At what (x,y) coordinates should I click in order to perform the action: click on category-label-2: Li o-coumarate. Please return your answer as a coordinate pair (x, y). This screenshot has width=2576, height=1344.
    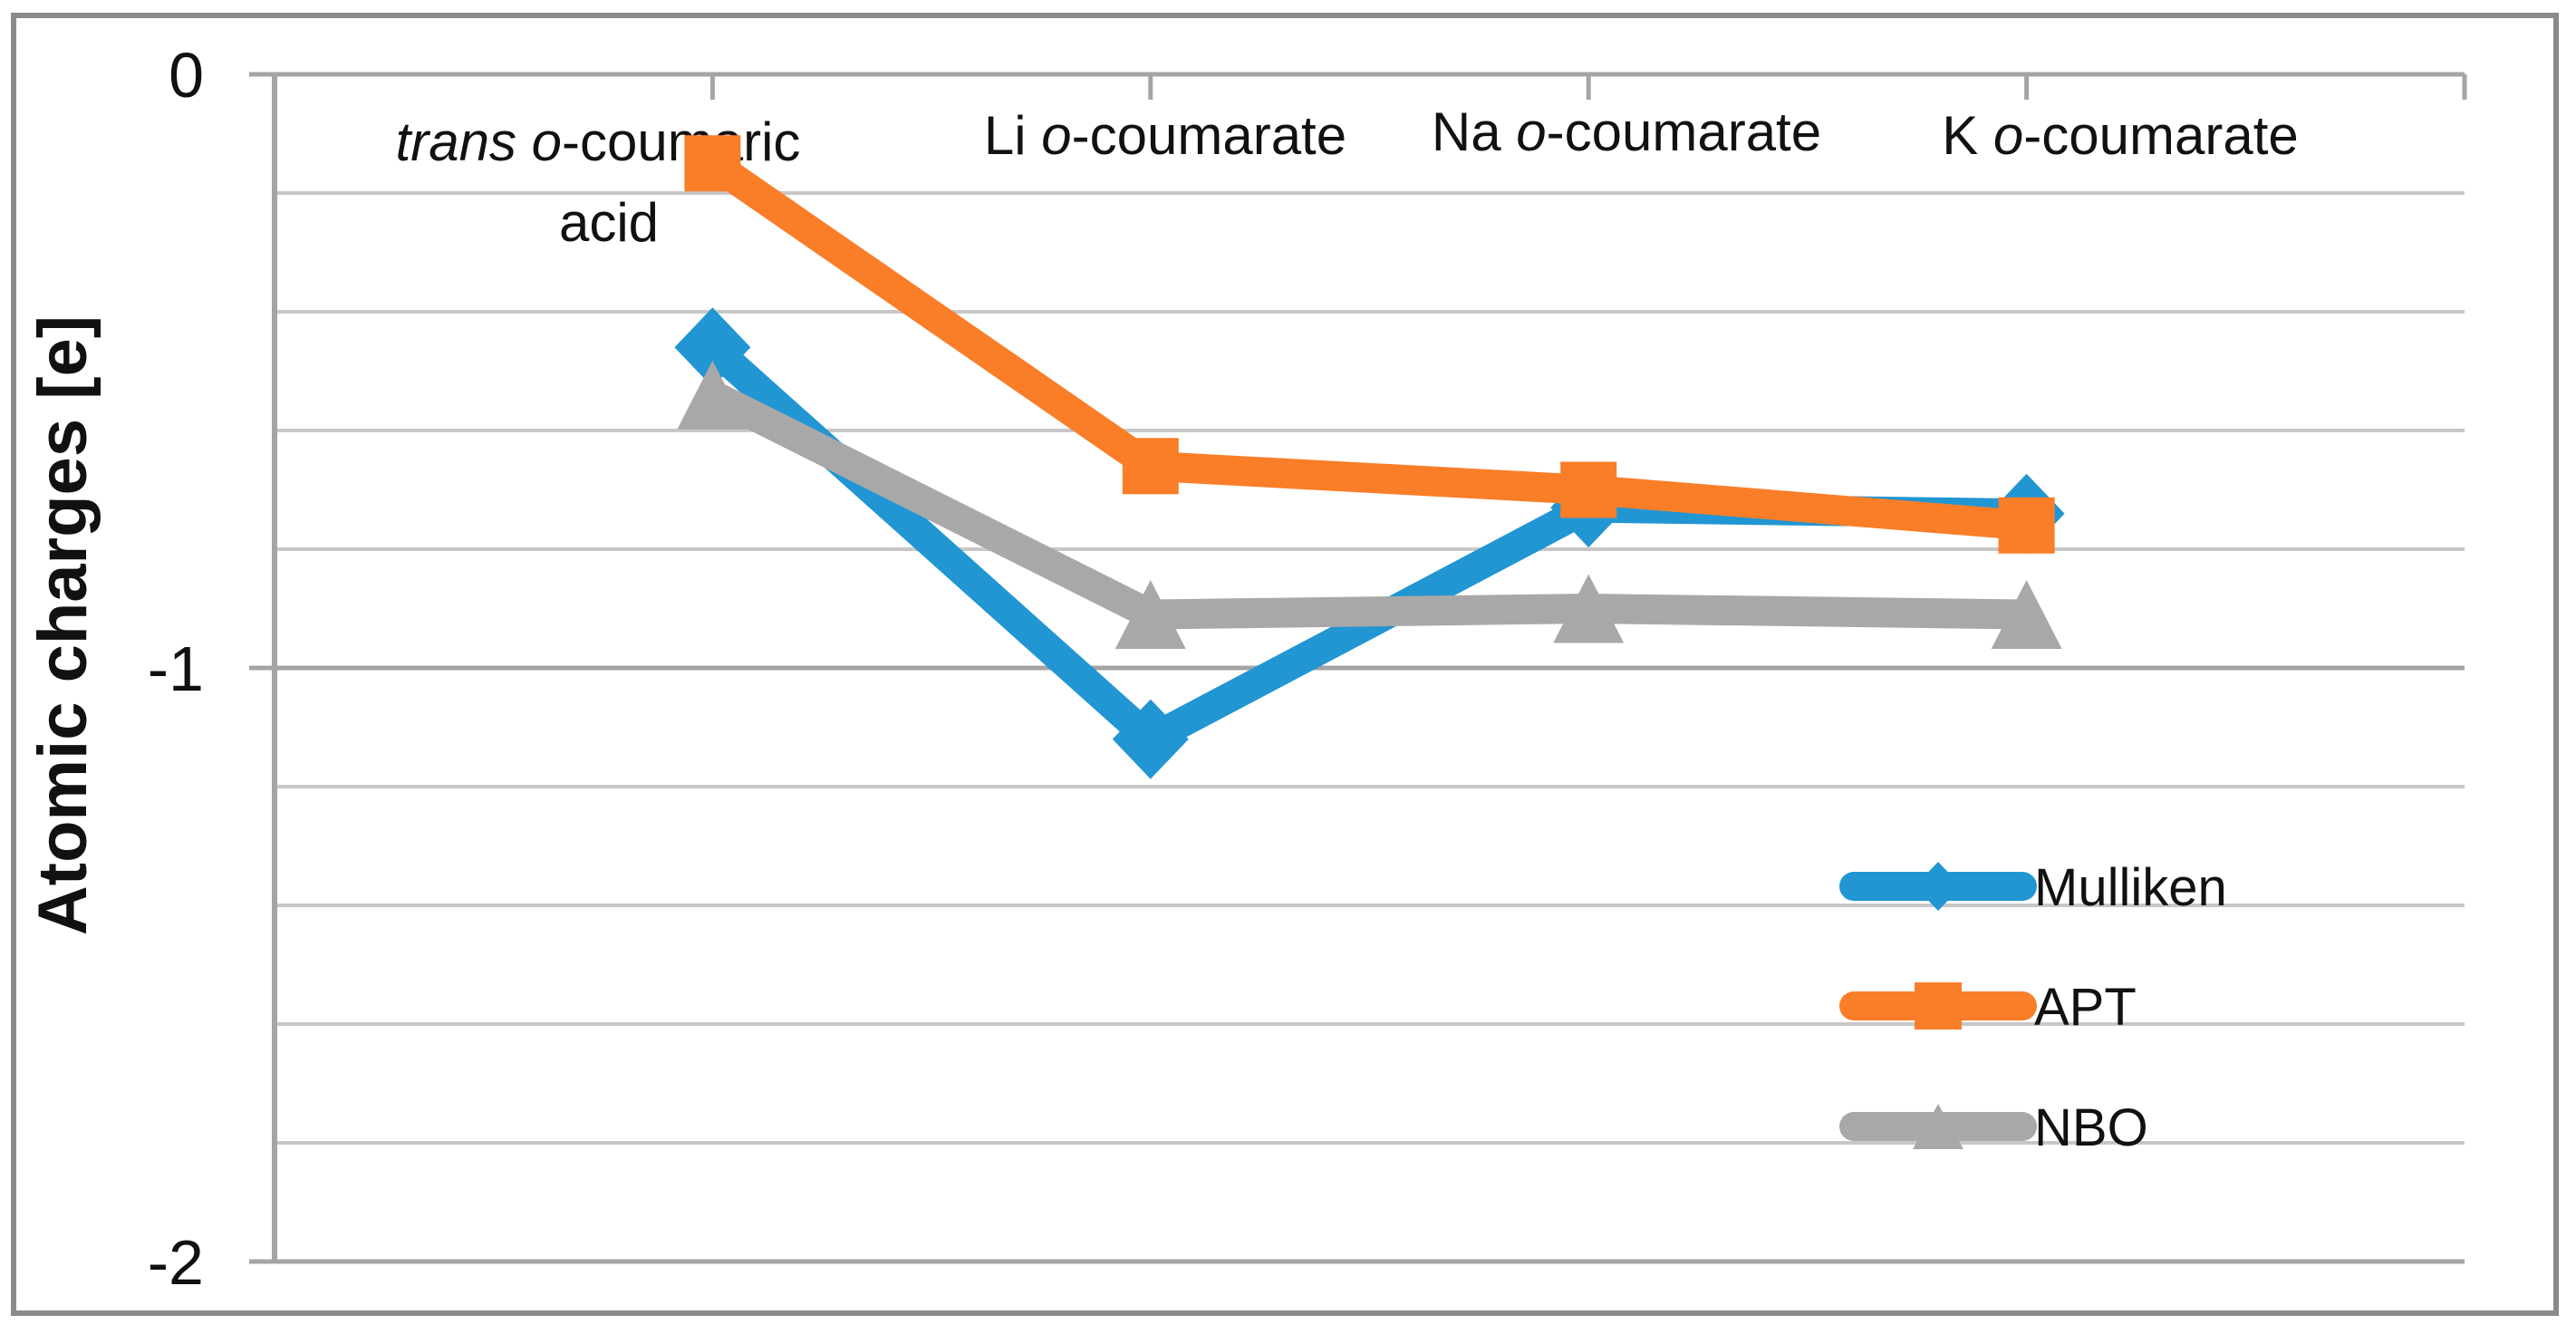
    Looking at the image, I should click on (1165, 135).